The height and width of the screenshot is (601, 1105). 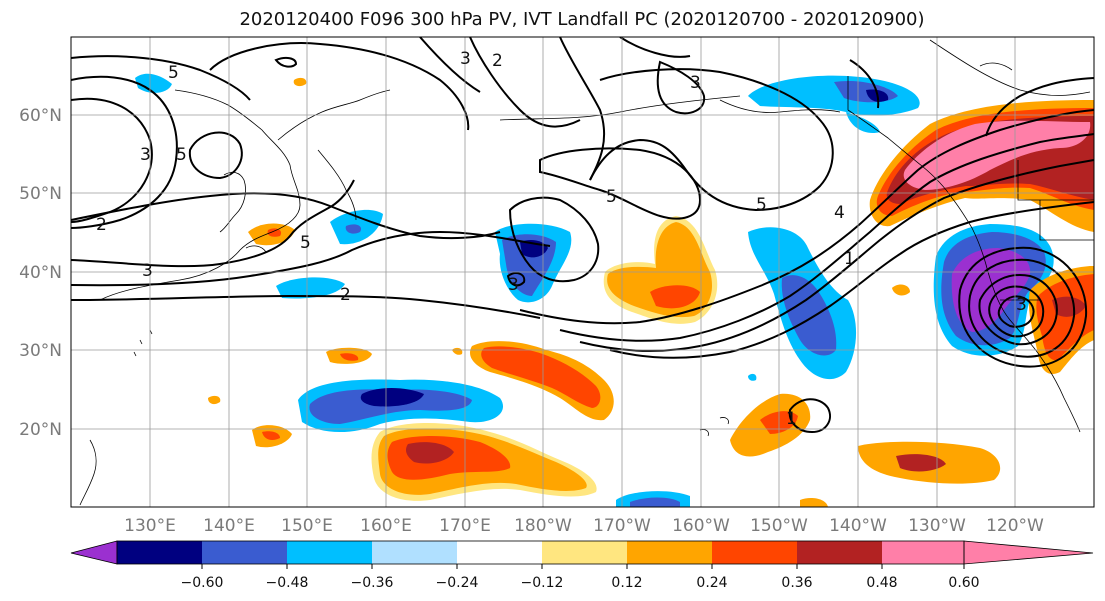 What do you see at coordinates (937, 526) in the screenshot?
I see `lon-label: 130°W` at bounding box center [937, 526].